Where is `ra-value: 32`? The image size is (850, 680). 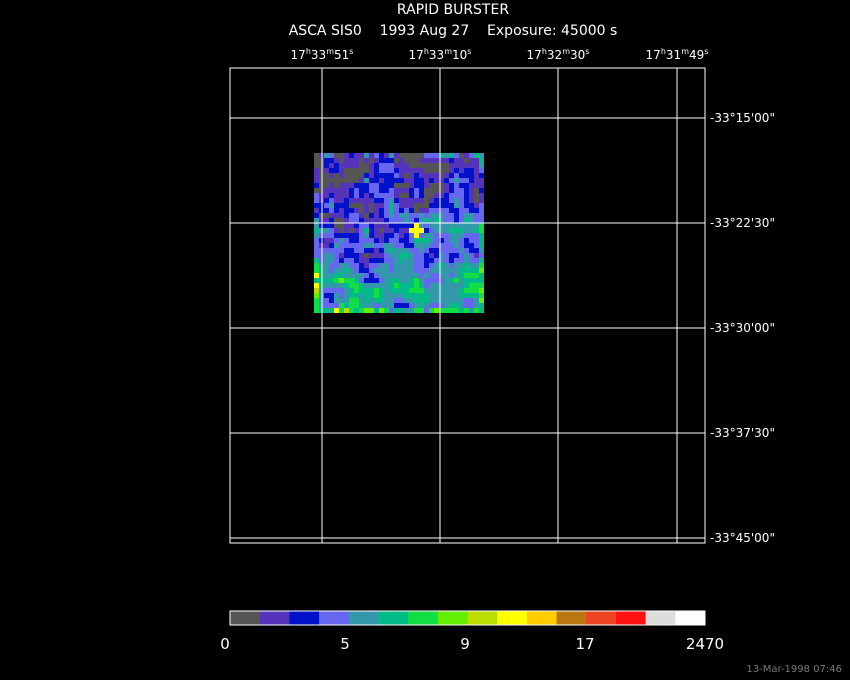 ra-value: 32 is located at coordinates (554, 55).